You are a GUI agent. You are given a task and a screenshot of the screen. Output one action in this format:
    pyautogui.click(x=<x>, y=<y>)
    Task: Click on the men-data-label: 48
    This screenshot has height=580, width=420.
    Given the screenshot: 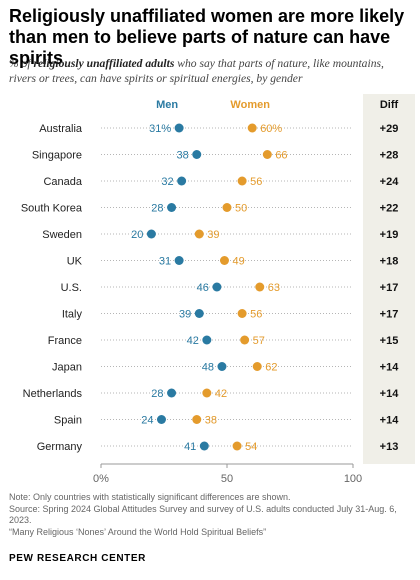 What is the action you would take?
    pyautogui.click(x=208, y=368)
    